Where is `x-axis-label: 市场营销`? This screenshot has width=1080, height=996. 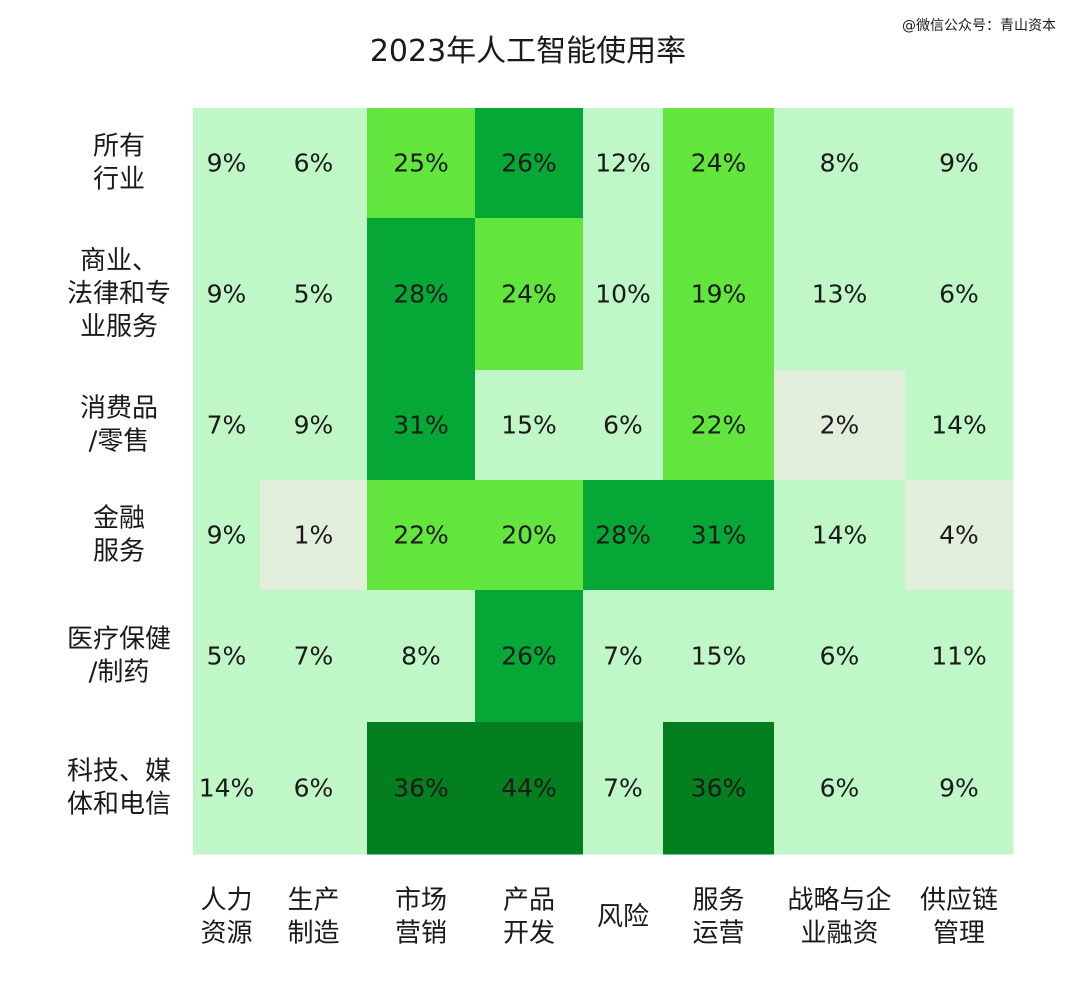
x-axis-label: 市场营销 is located at coordinates (421, 917).